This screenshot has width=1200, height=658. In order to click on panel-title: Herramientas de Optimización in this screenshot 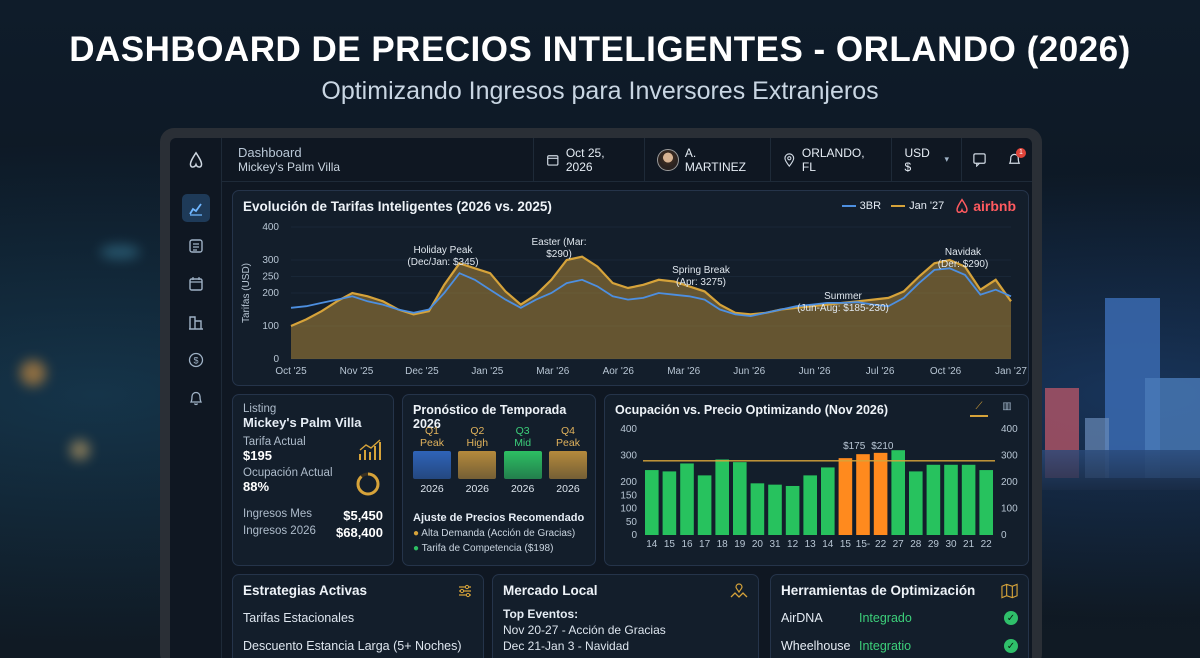, I will do `click(878, 590)`.